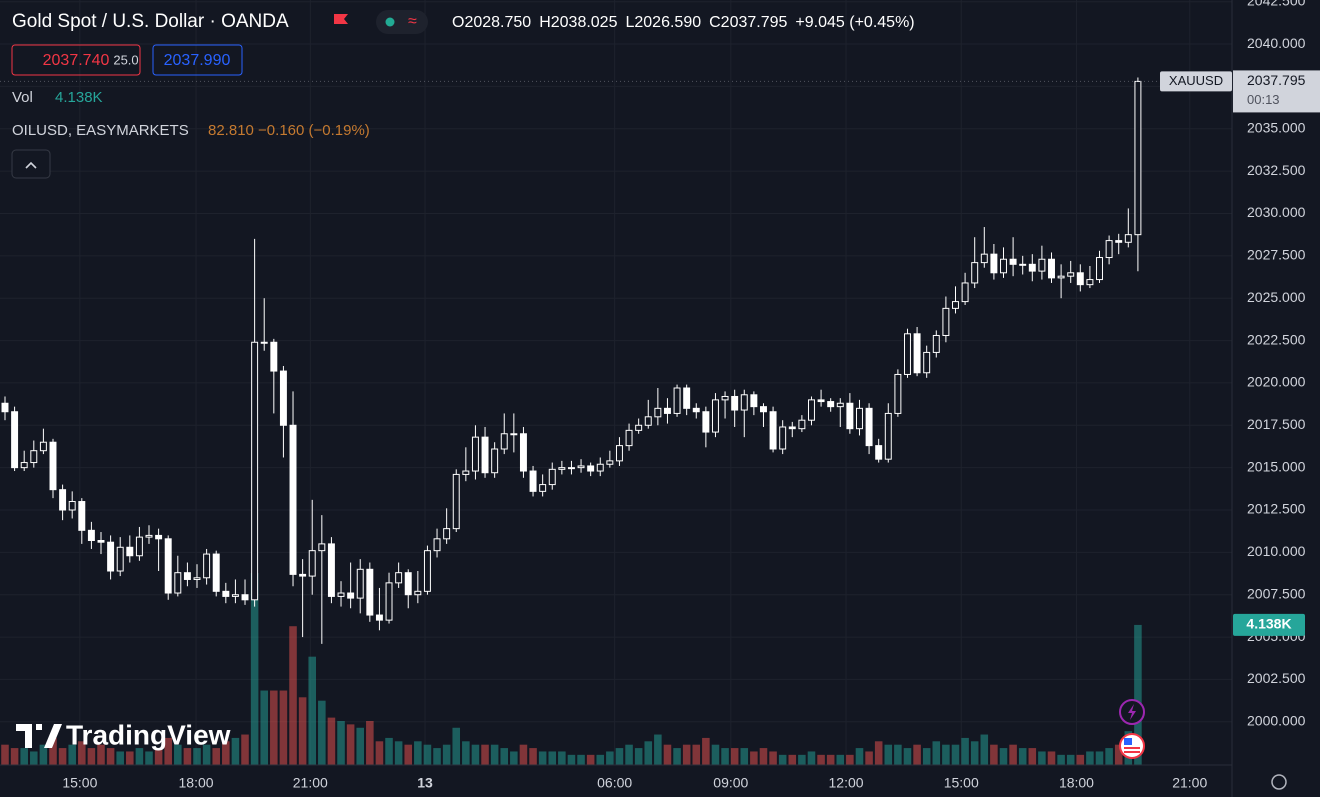  What do you see at coordinates (412, 21) in the screenshot?
I see `delayed-icon: ≈` at bounding box center [412, 21].